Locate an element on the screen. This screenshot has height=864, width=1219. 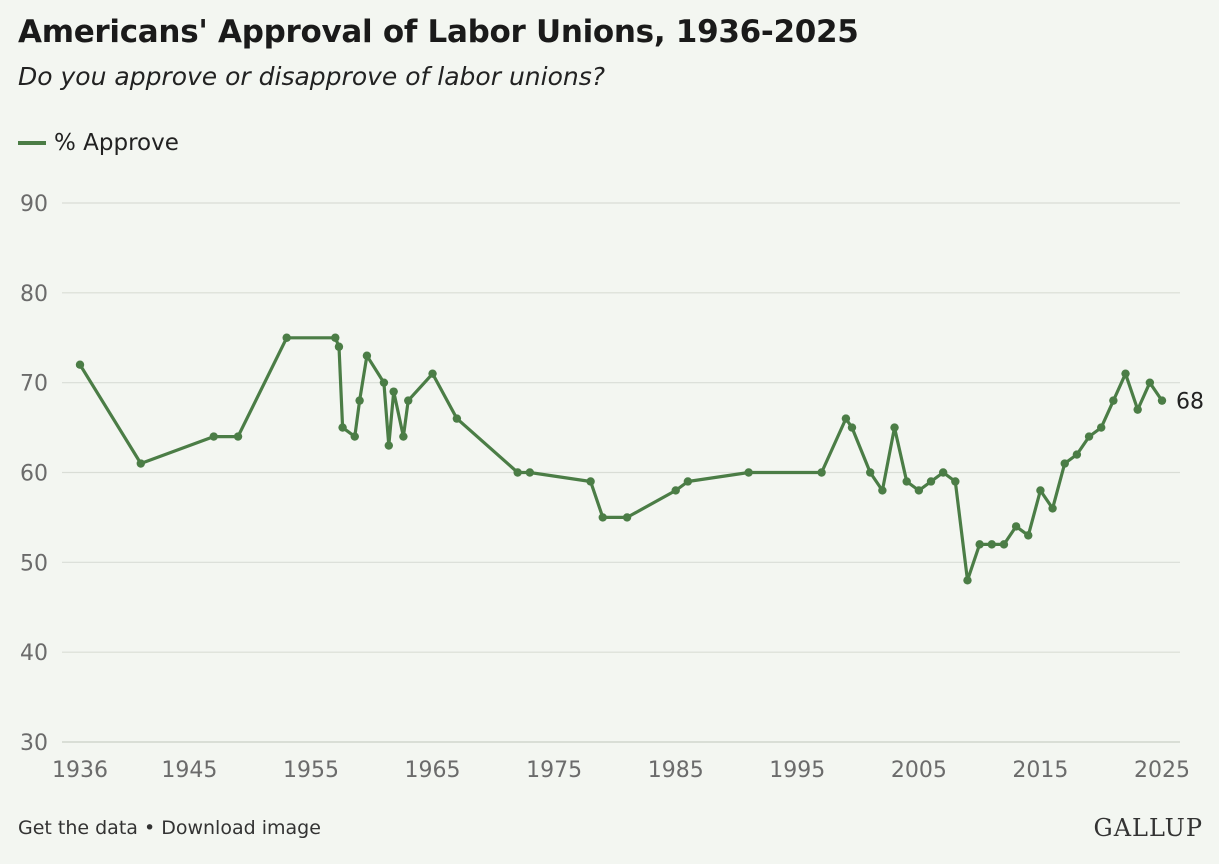
gallup-logo: GALLUP is located at coordinates (1148, 828).